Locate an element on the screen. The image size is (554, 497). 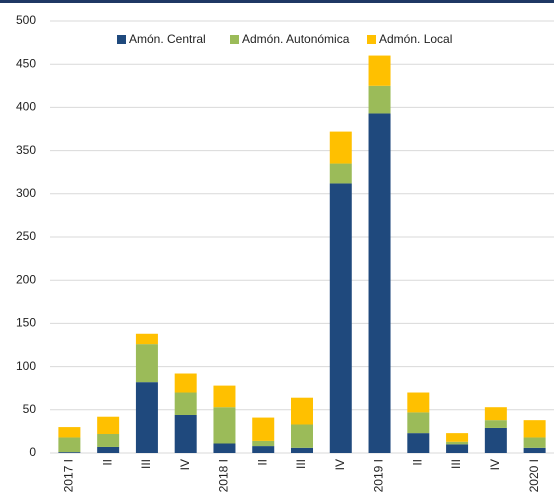
legend-label: Admón. Autonómica is located at coordinates (296, 39).